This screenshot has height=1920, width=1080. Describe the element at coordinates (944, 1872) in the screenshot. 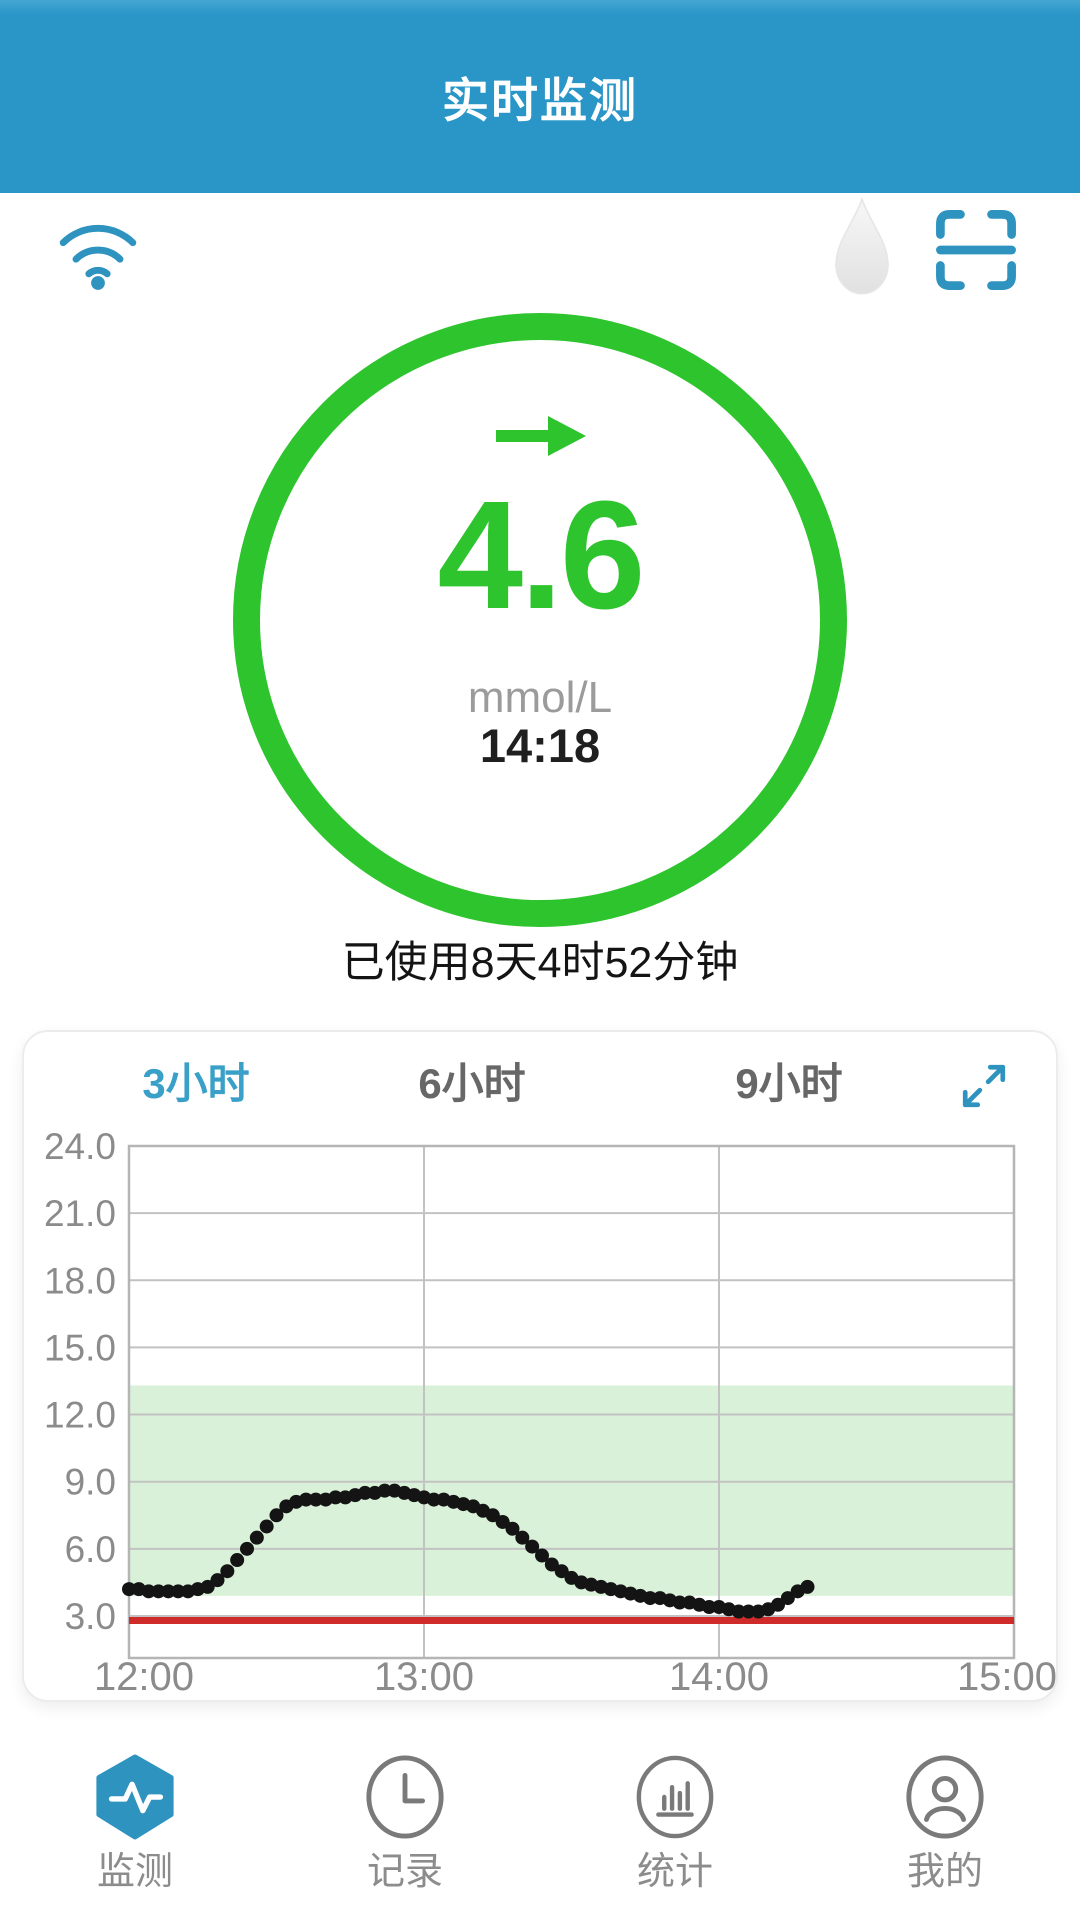

I see `nav-label-profile: 我的` at that location.